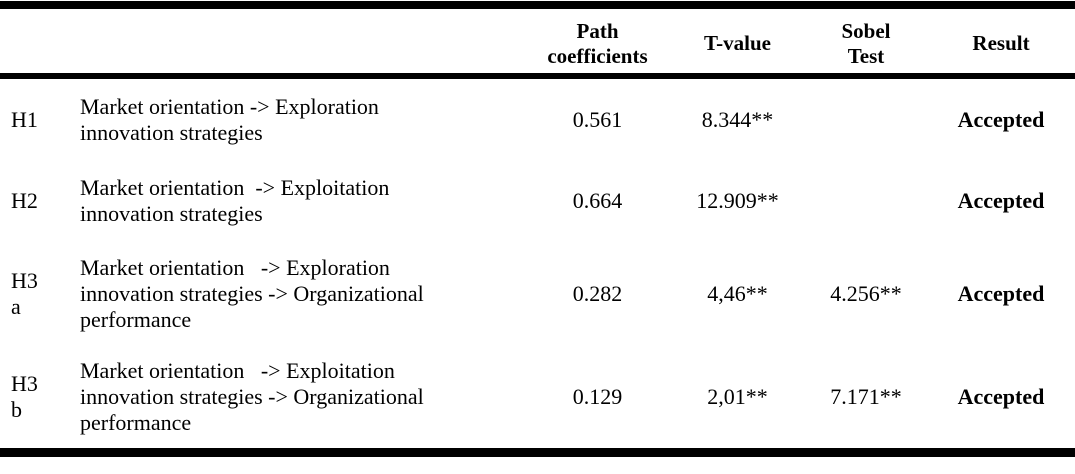 The height and width of the screenshot is (474, 1075). Describe the element at coordinates (866, 293) in the screenshot. I see `sobel-test-value: 4.256**` at that location.